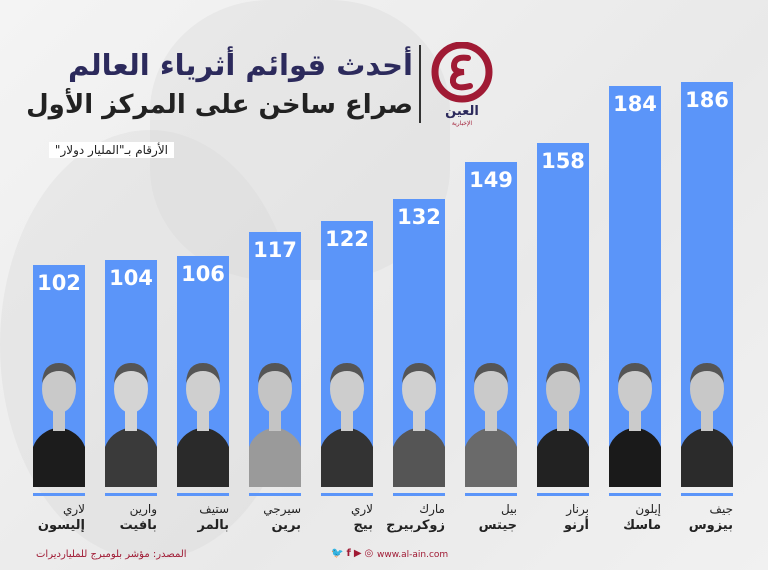 Image resolution: width=768 pixels, height=570 pixels. I want to click on category-last-name: بافيت, so click(138, 525).